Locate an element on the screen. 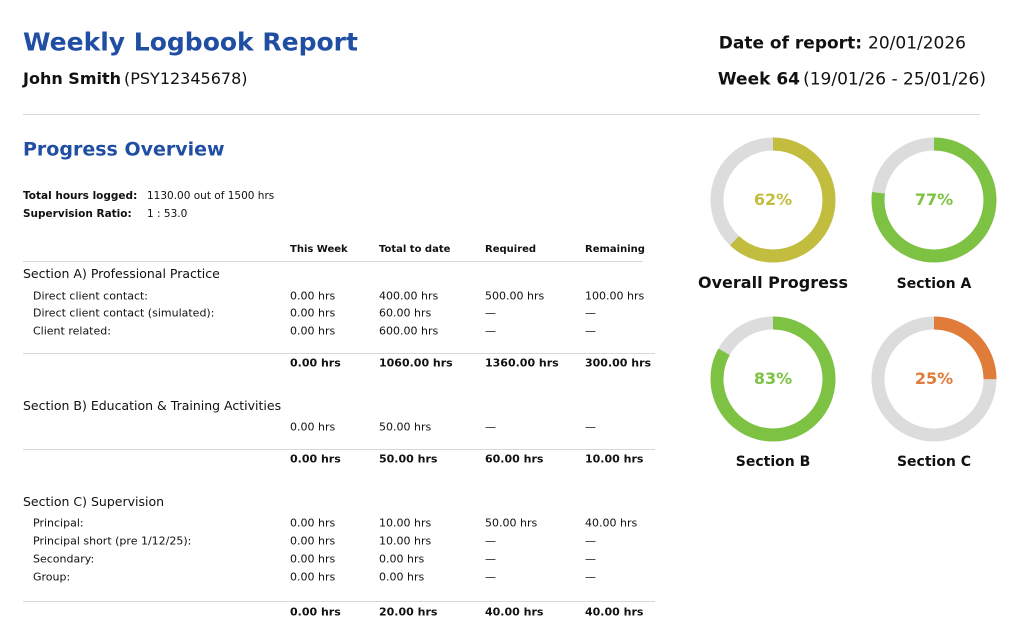 This screenshot has height=619, width=1024. section-title: Progress Overview is located at coordinates (124, 149).